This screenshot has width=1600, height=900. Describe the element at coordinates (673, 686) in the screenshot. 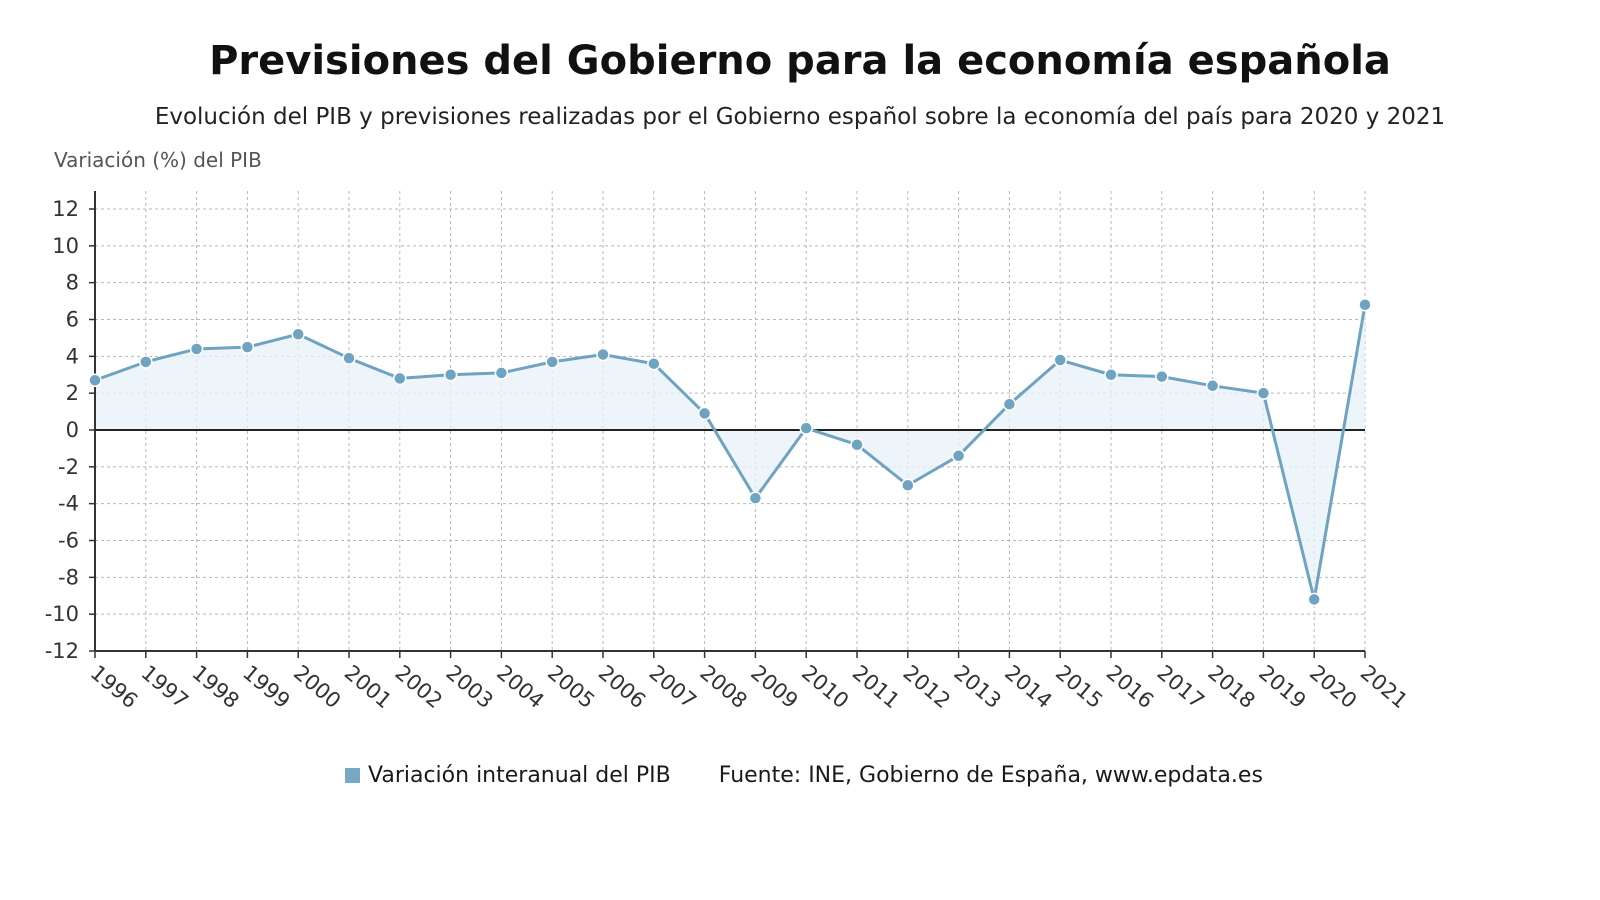

I see `x-tick-label: 2007` at that location.